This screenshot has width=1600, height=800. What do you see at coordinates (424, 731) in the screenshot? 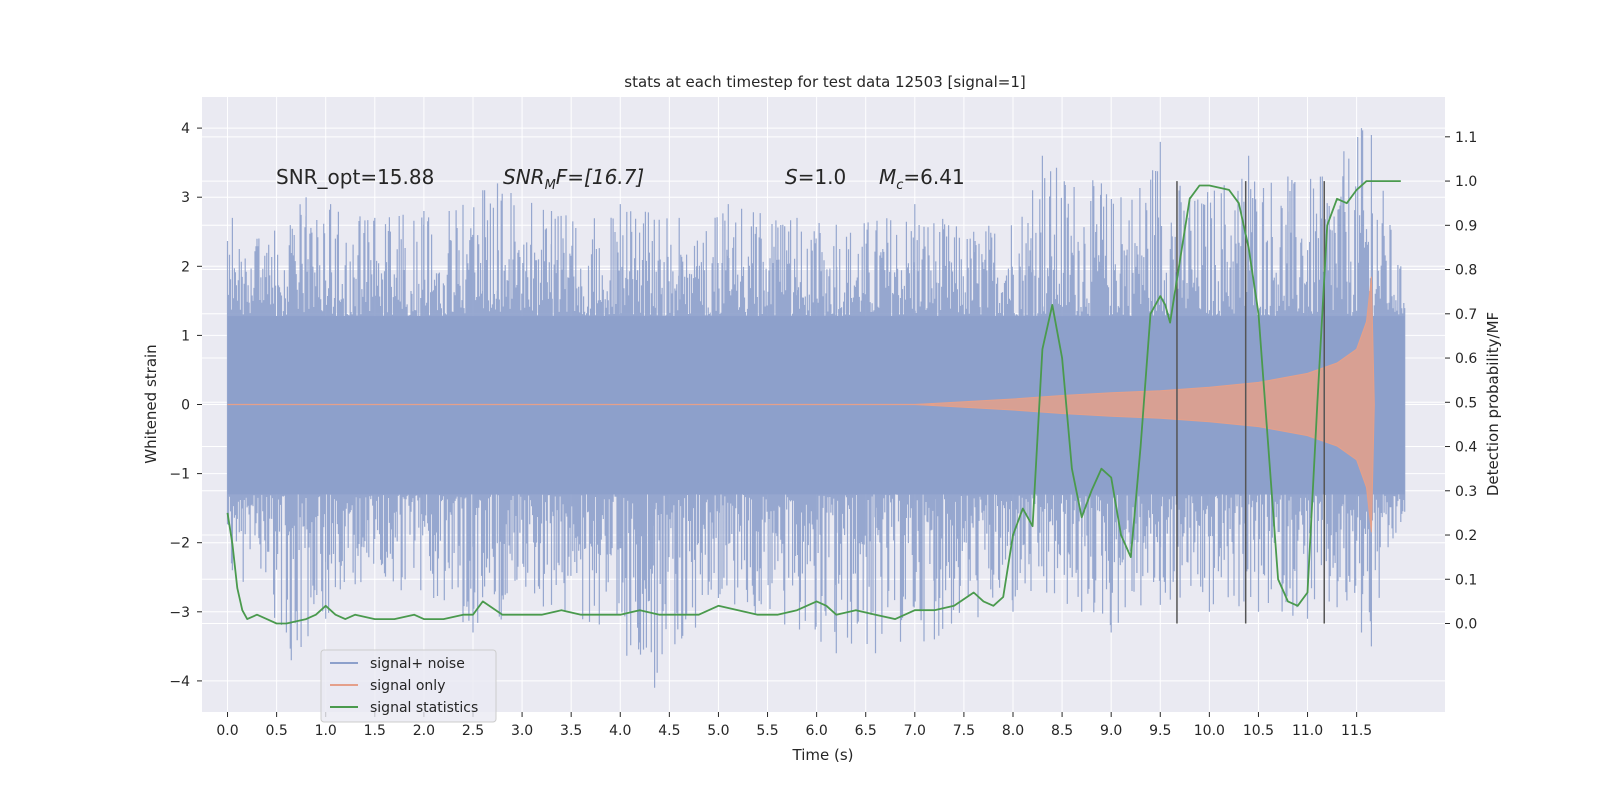
I see `x-tick-label-4: 2.0` at bounding box center [424, 731].